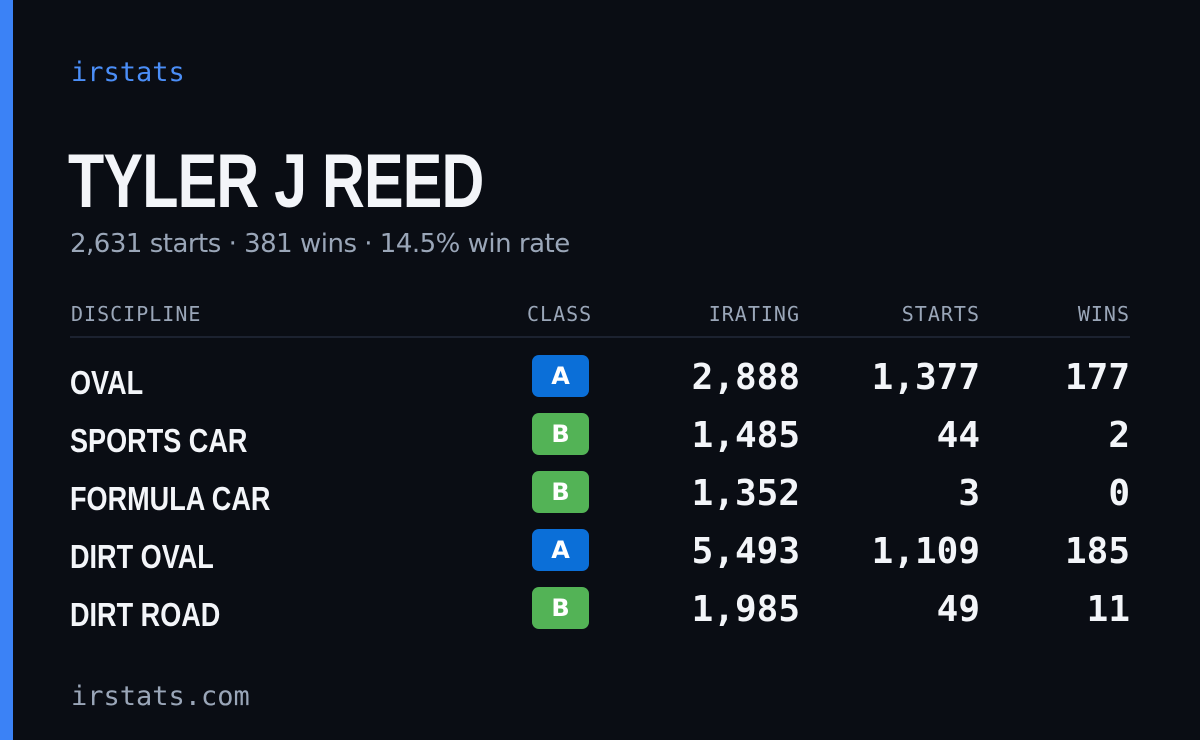  What do you see at coordinates (276, 181) in the screenshot?
I see `driver-name: TYLER J REED` at bounding box center [276, 181].